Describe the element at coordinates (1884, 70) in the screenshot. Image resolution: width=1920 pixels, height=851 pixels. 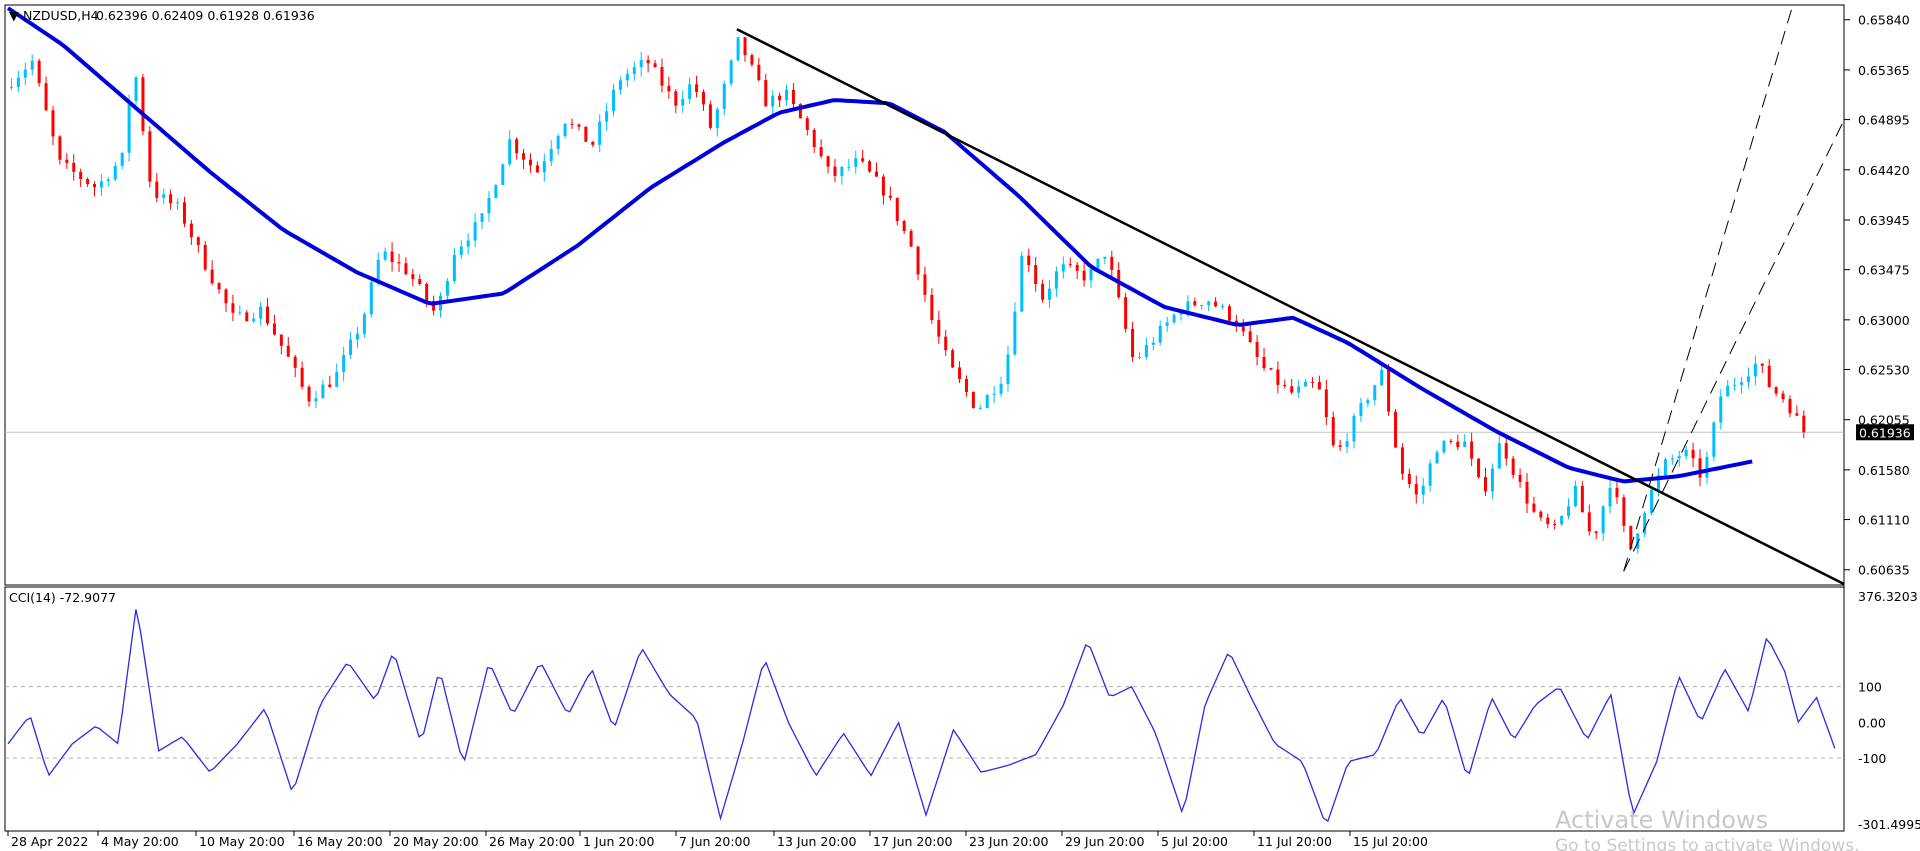
I see `price-tick-label: 0.65365` at that location.